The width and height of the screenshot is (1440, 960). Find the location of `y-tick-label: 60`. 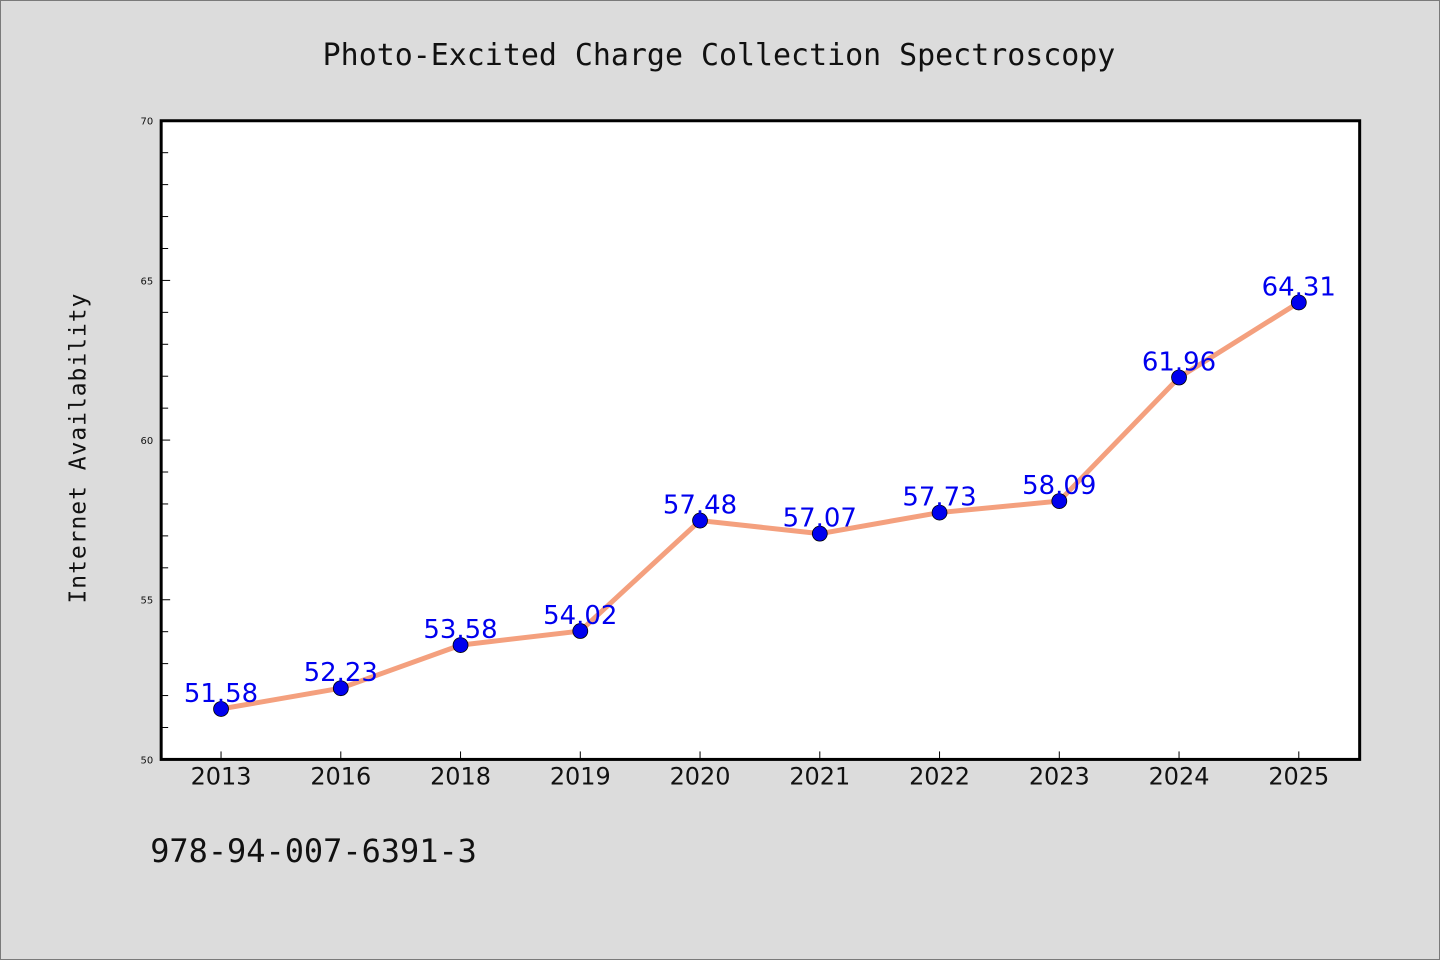

y-tick-label: 60 is located at coordinates (146, 441).